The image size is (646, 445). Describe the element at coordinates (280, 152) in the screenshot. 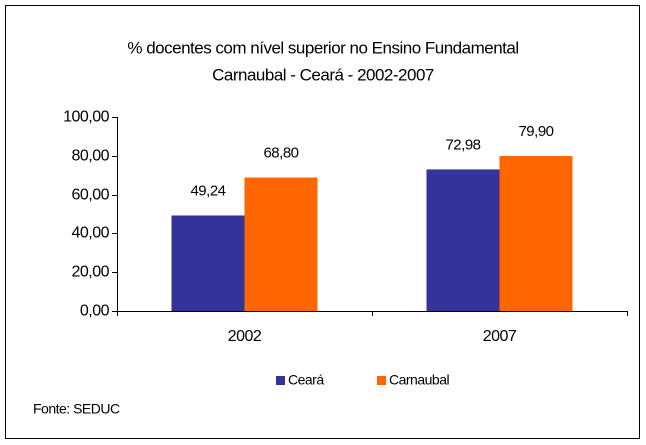

I see `value-label: 68,80` at that location.